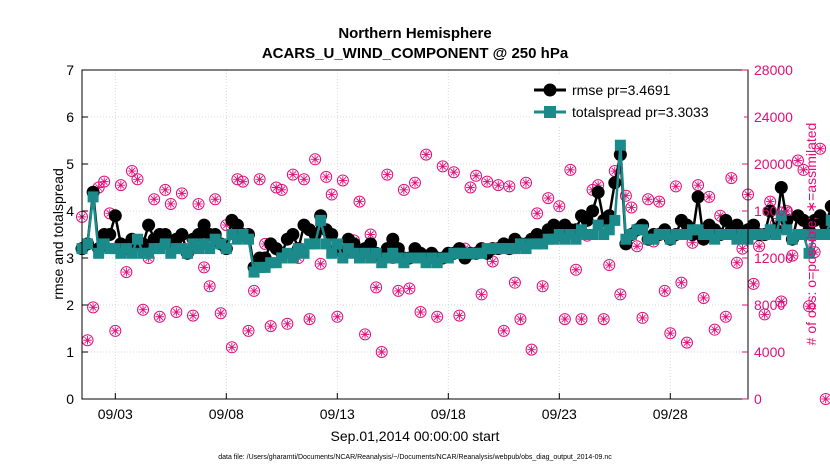 Image resolution: width=830 pixels, height=470 pixels. What do you see at coordinates (773, 211) in the screenshot?
I see `y-tick-label-right: 16000` at bounding box center [773, 211].